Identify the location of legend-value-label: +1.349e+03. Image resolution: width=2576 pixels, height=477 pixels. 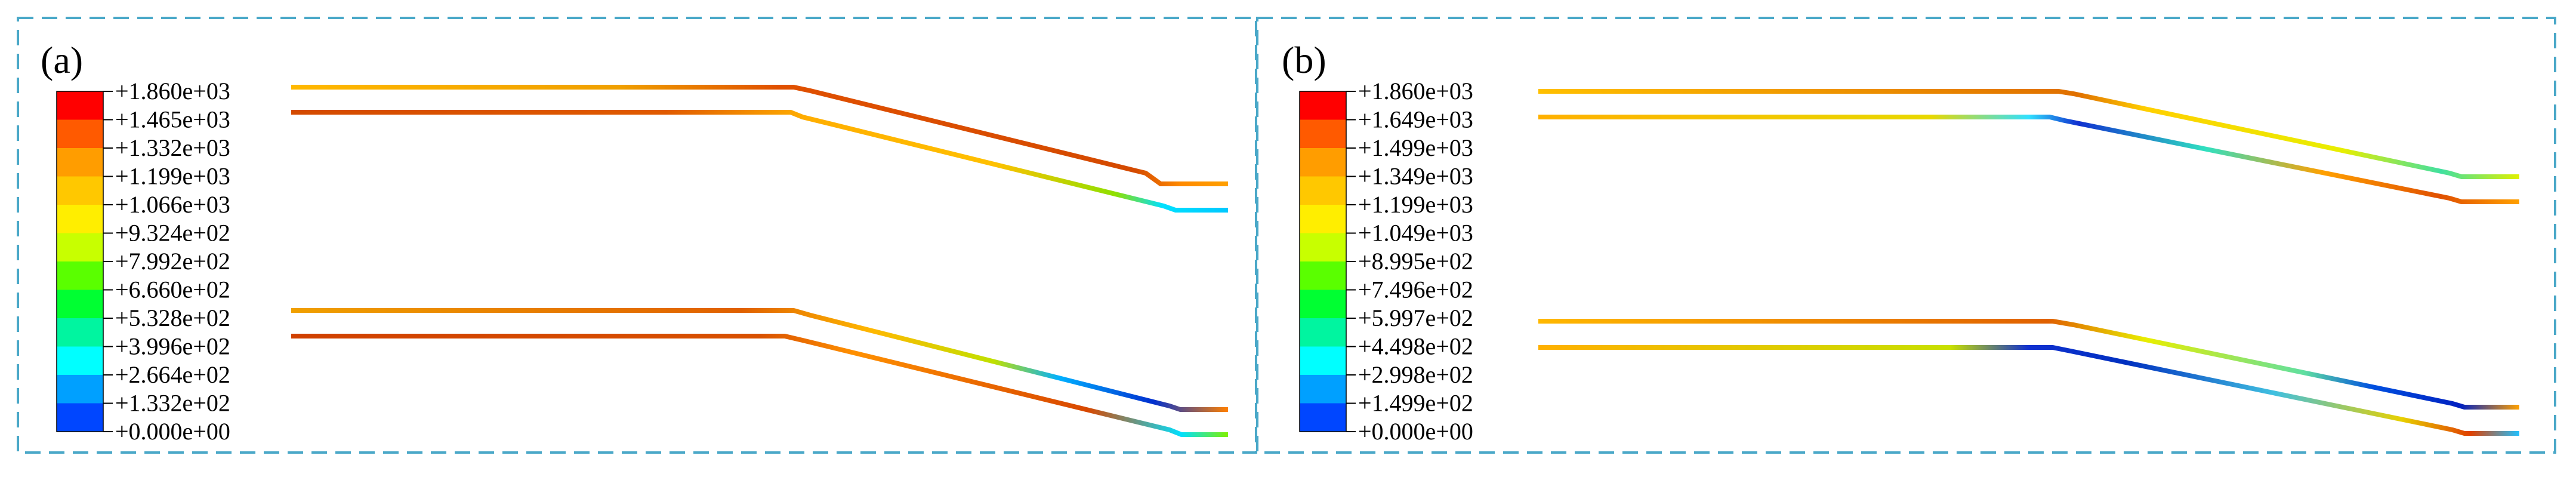
(1416, 176).